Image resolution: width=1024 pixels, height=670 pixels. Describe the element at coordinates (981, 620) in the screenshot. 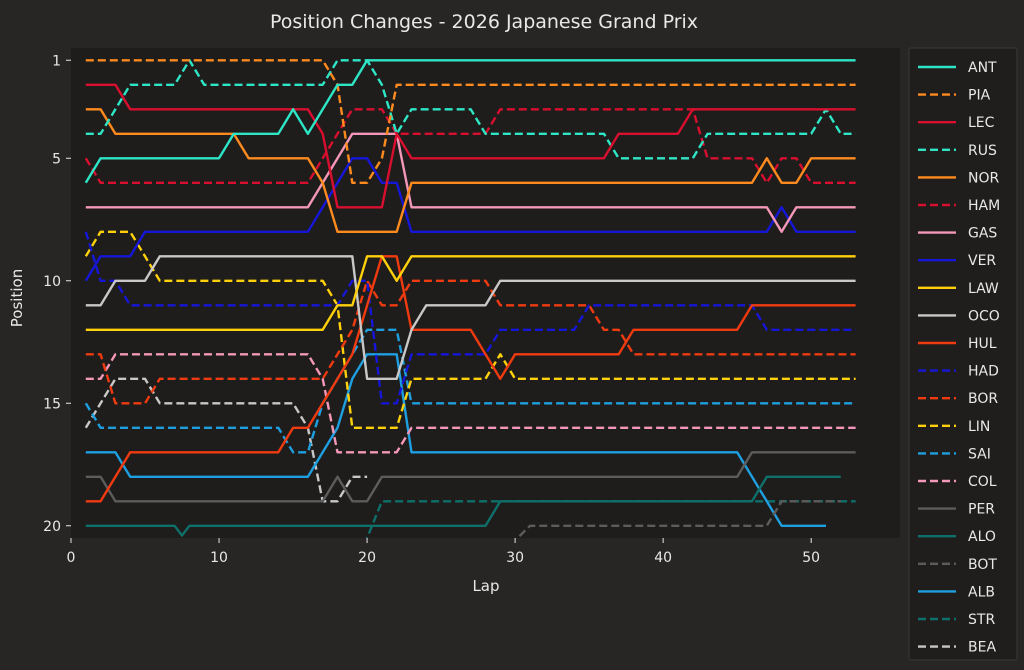

I see `legend-label-str: STR` at that location.